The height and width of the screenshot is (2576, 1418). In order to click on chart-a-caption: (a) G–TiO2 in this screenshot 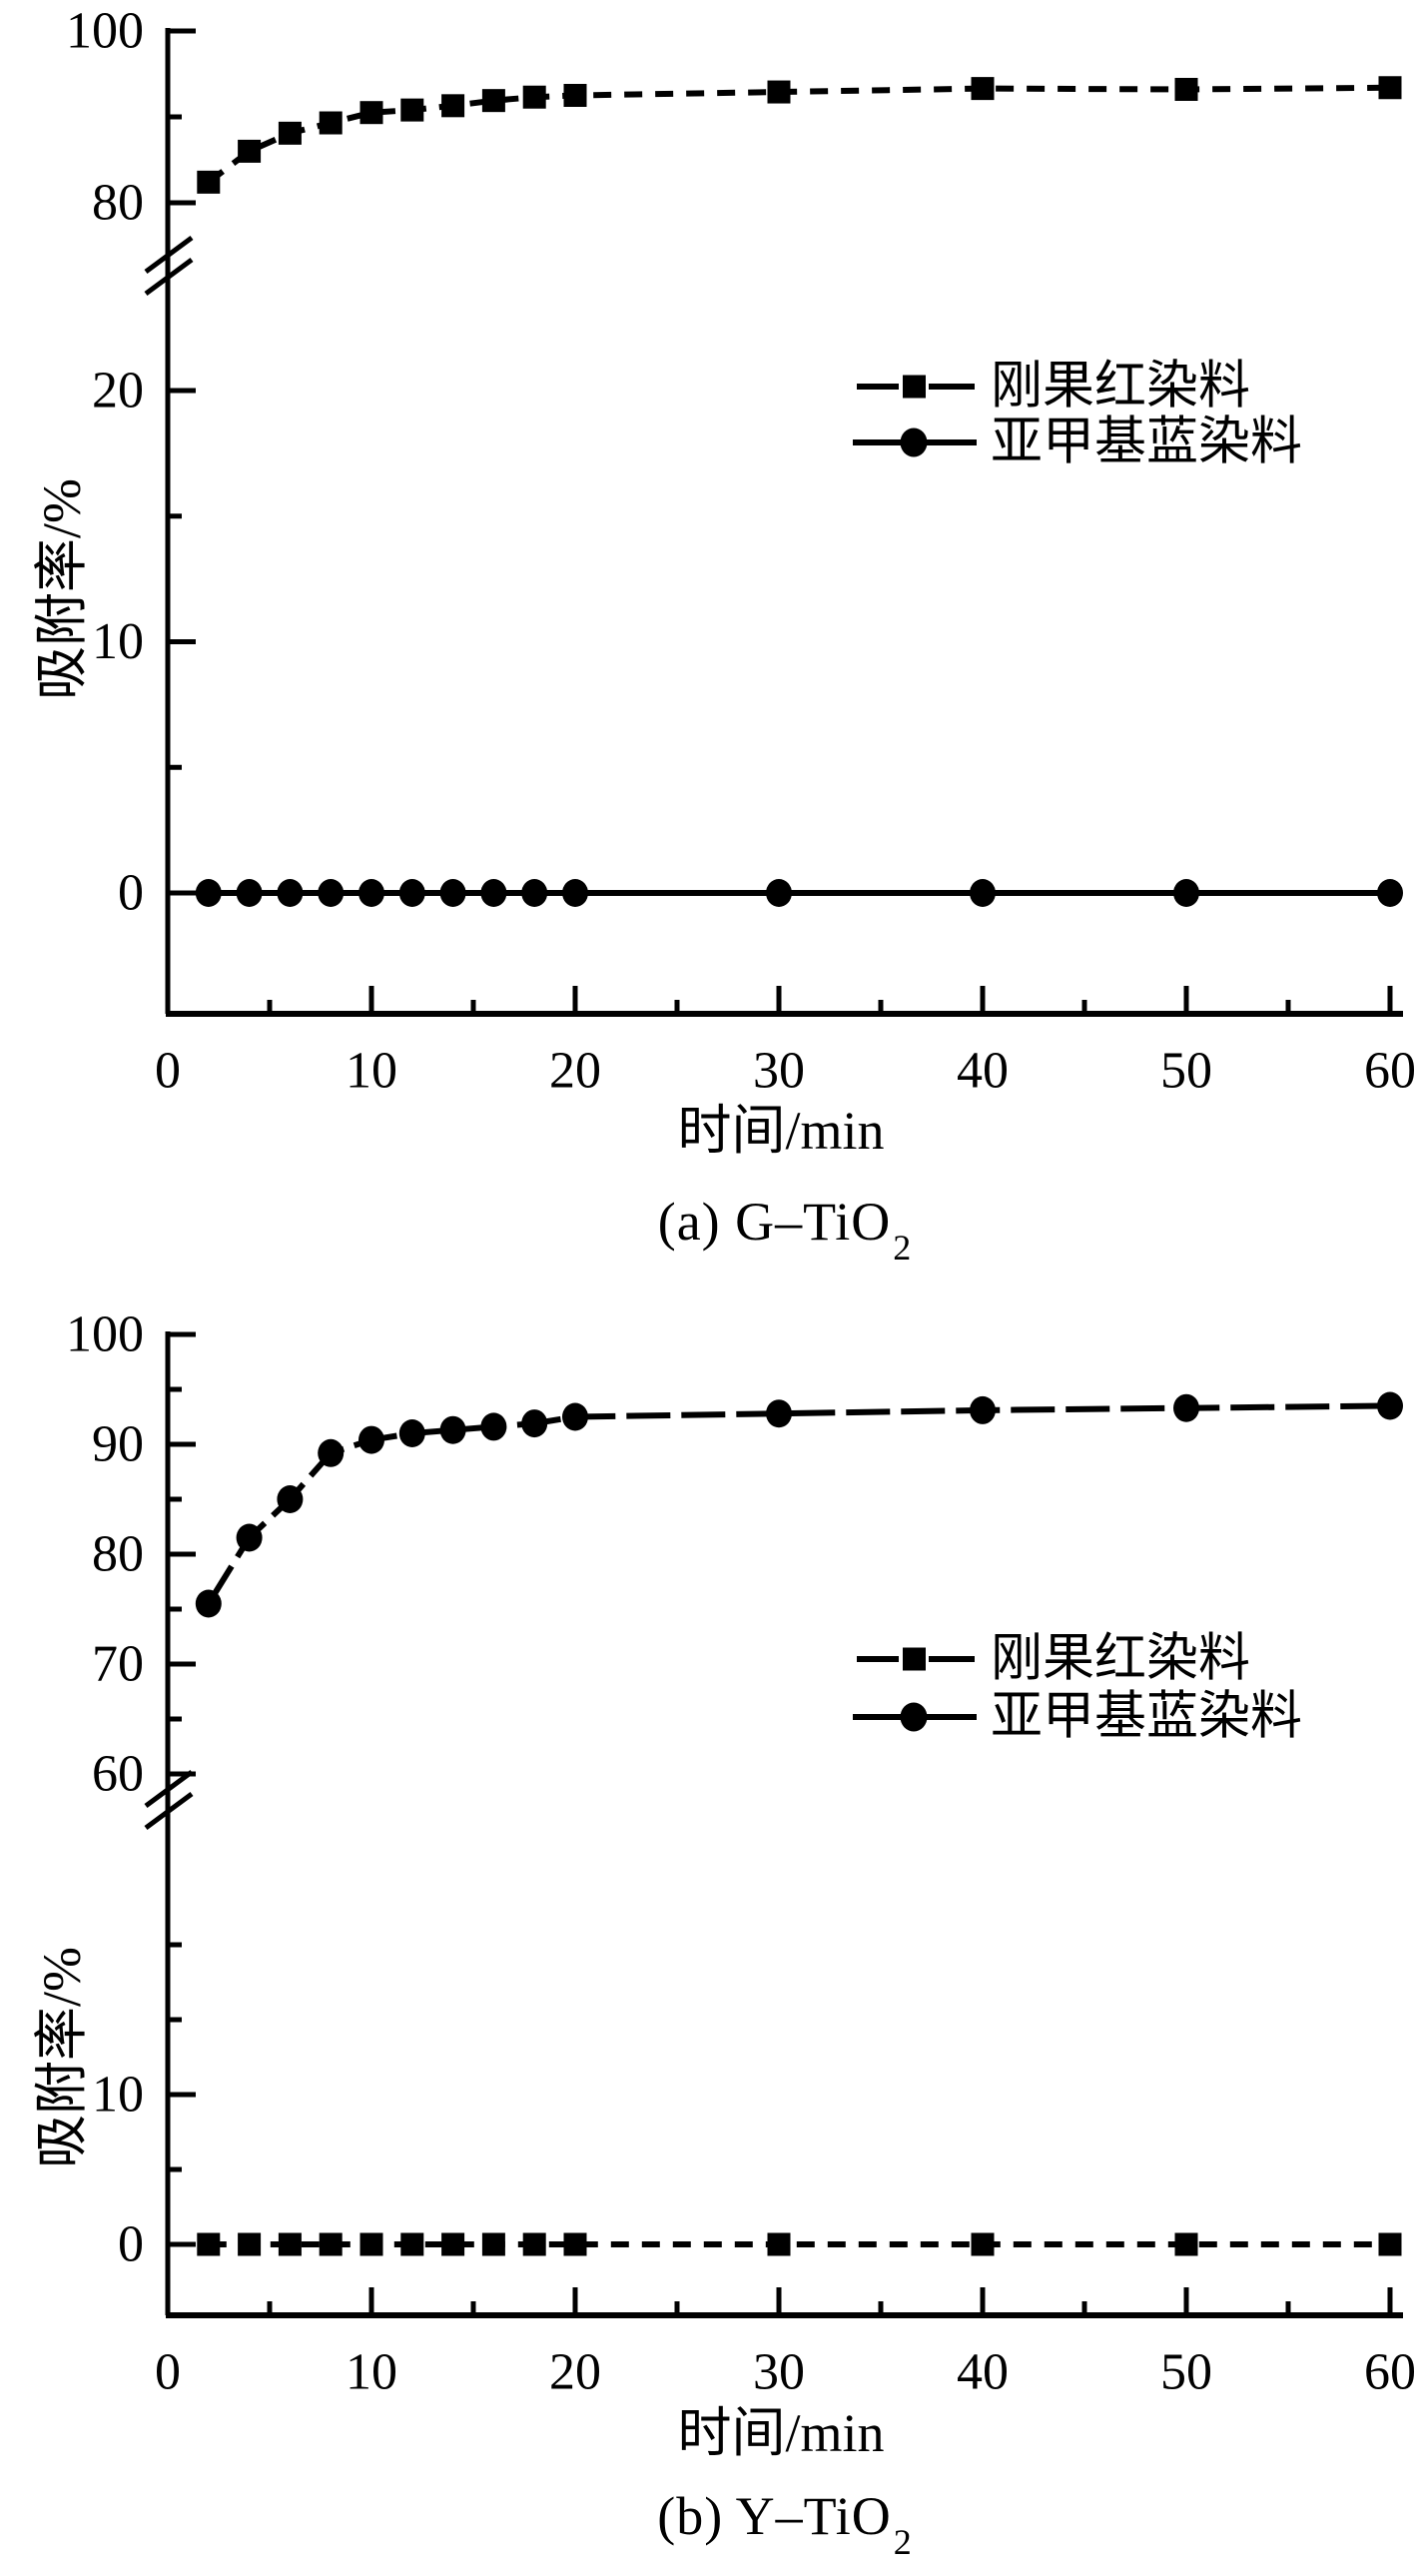, I will do `click(784, 1230)`.